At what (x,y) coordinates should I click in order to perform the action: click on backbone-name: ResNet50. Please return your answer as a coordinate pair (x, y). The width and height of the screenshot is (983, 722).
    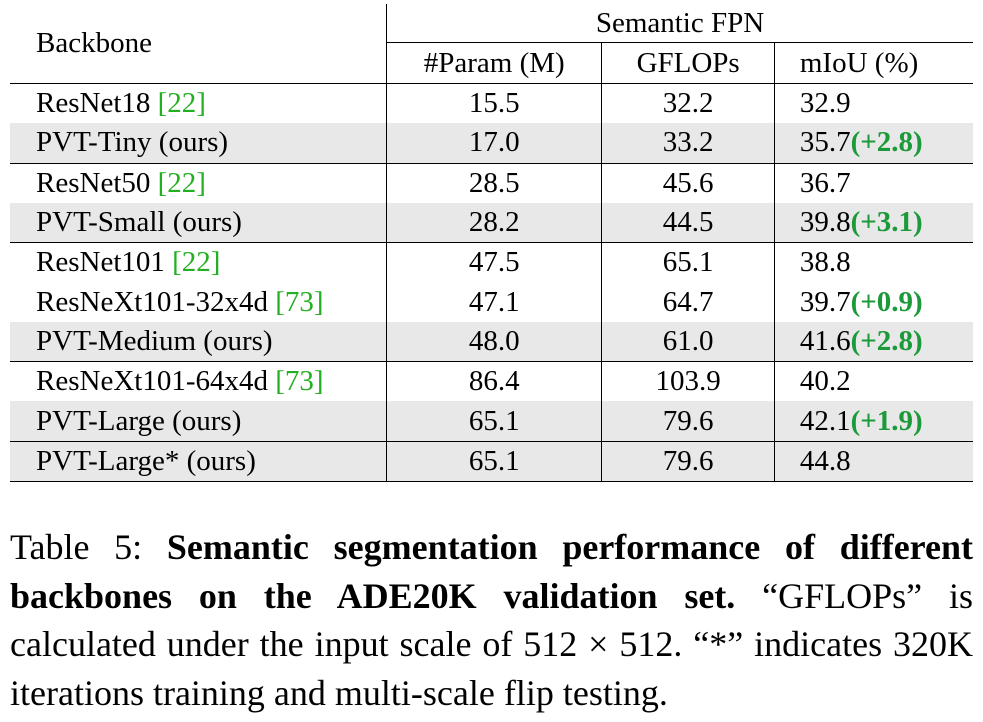
    Looking at the image, I should click on (97, 182).